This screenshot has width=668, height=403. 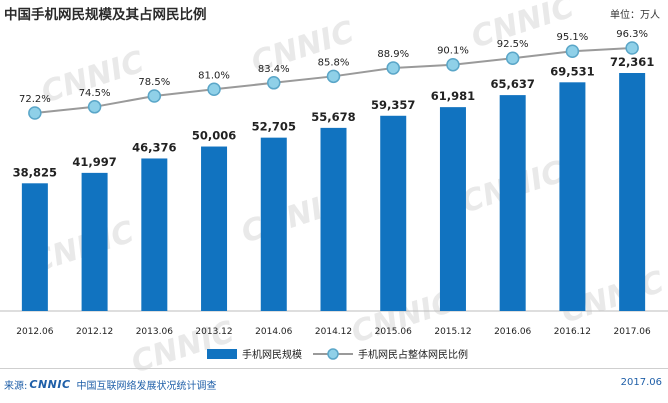 What do you see at coordinates (393, 213) in the screenshot?
I see `bar-2015.06` at bounding box center [393, 213].